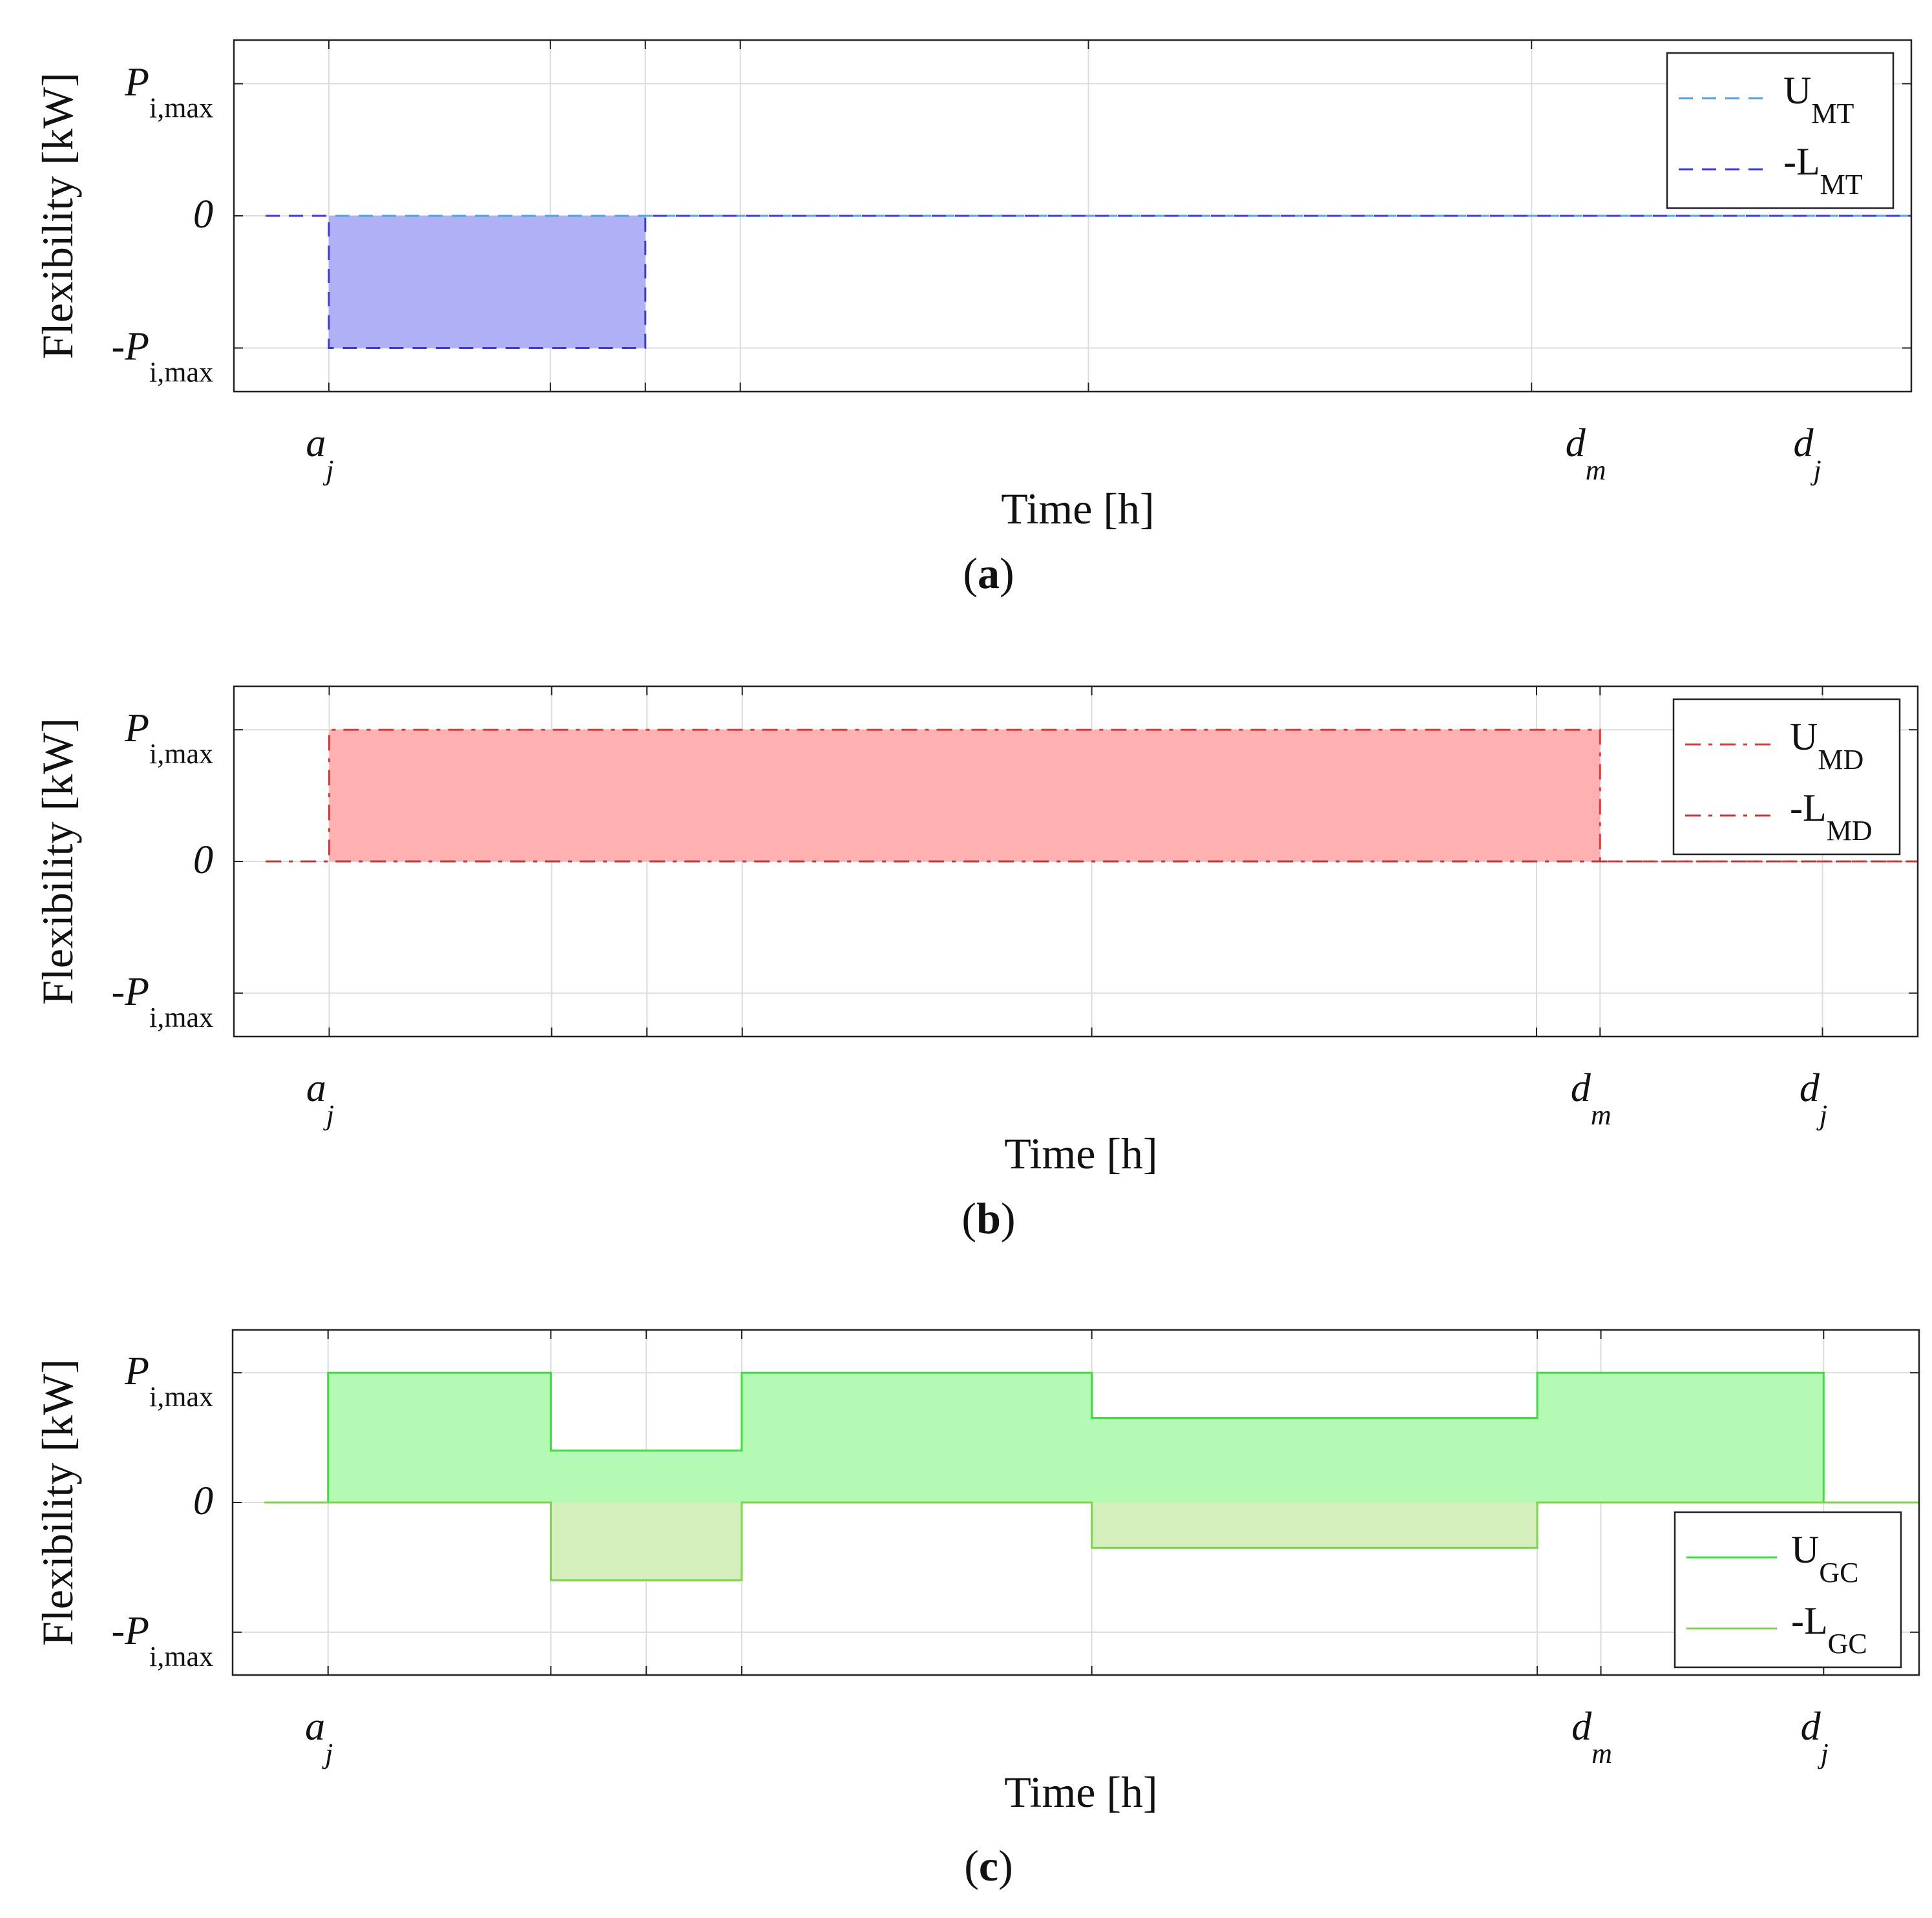 The width and height of the screenshot is (1932, 1918). Describe the element at coordinates (1823, 170) in the screenshot. I see `legend-label: -LMT` at that location.